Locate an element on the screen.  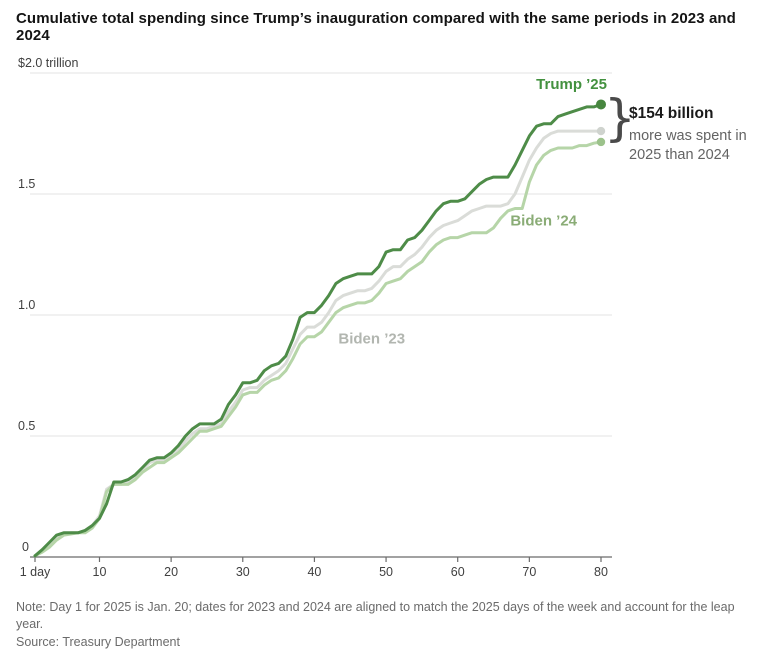
x-tick-label-10: 10 is located at coordinates (99, 572).